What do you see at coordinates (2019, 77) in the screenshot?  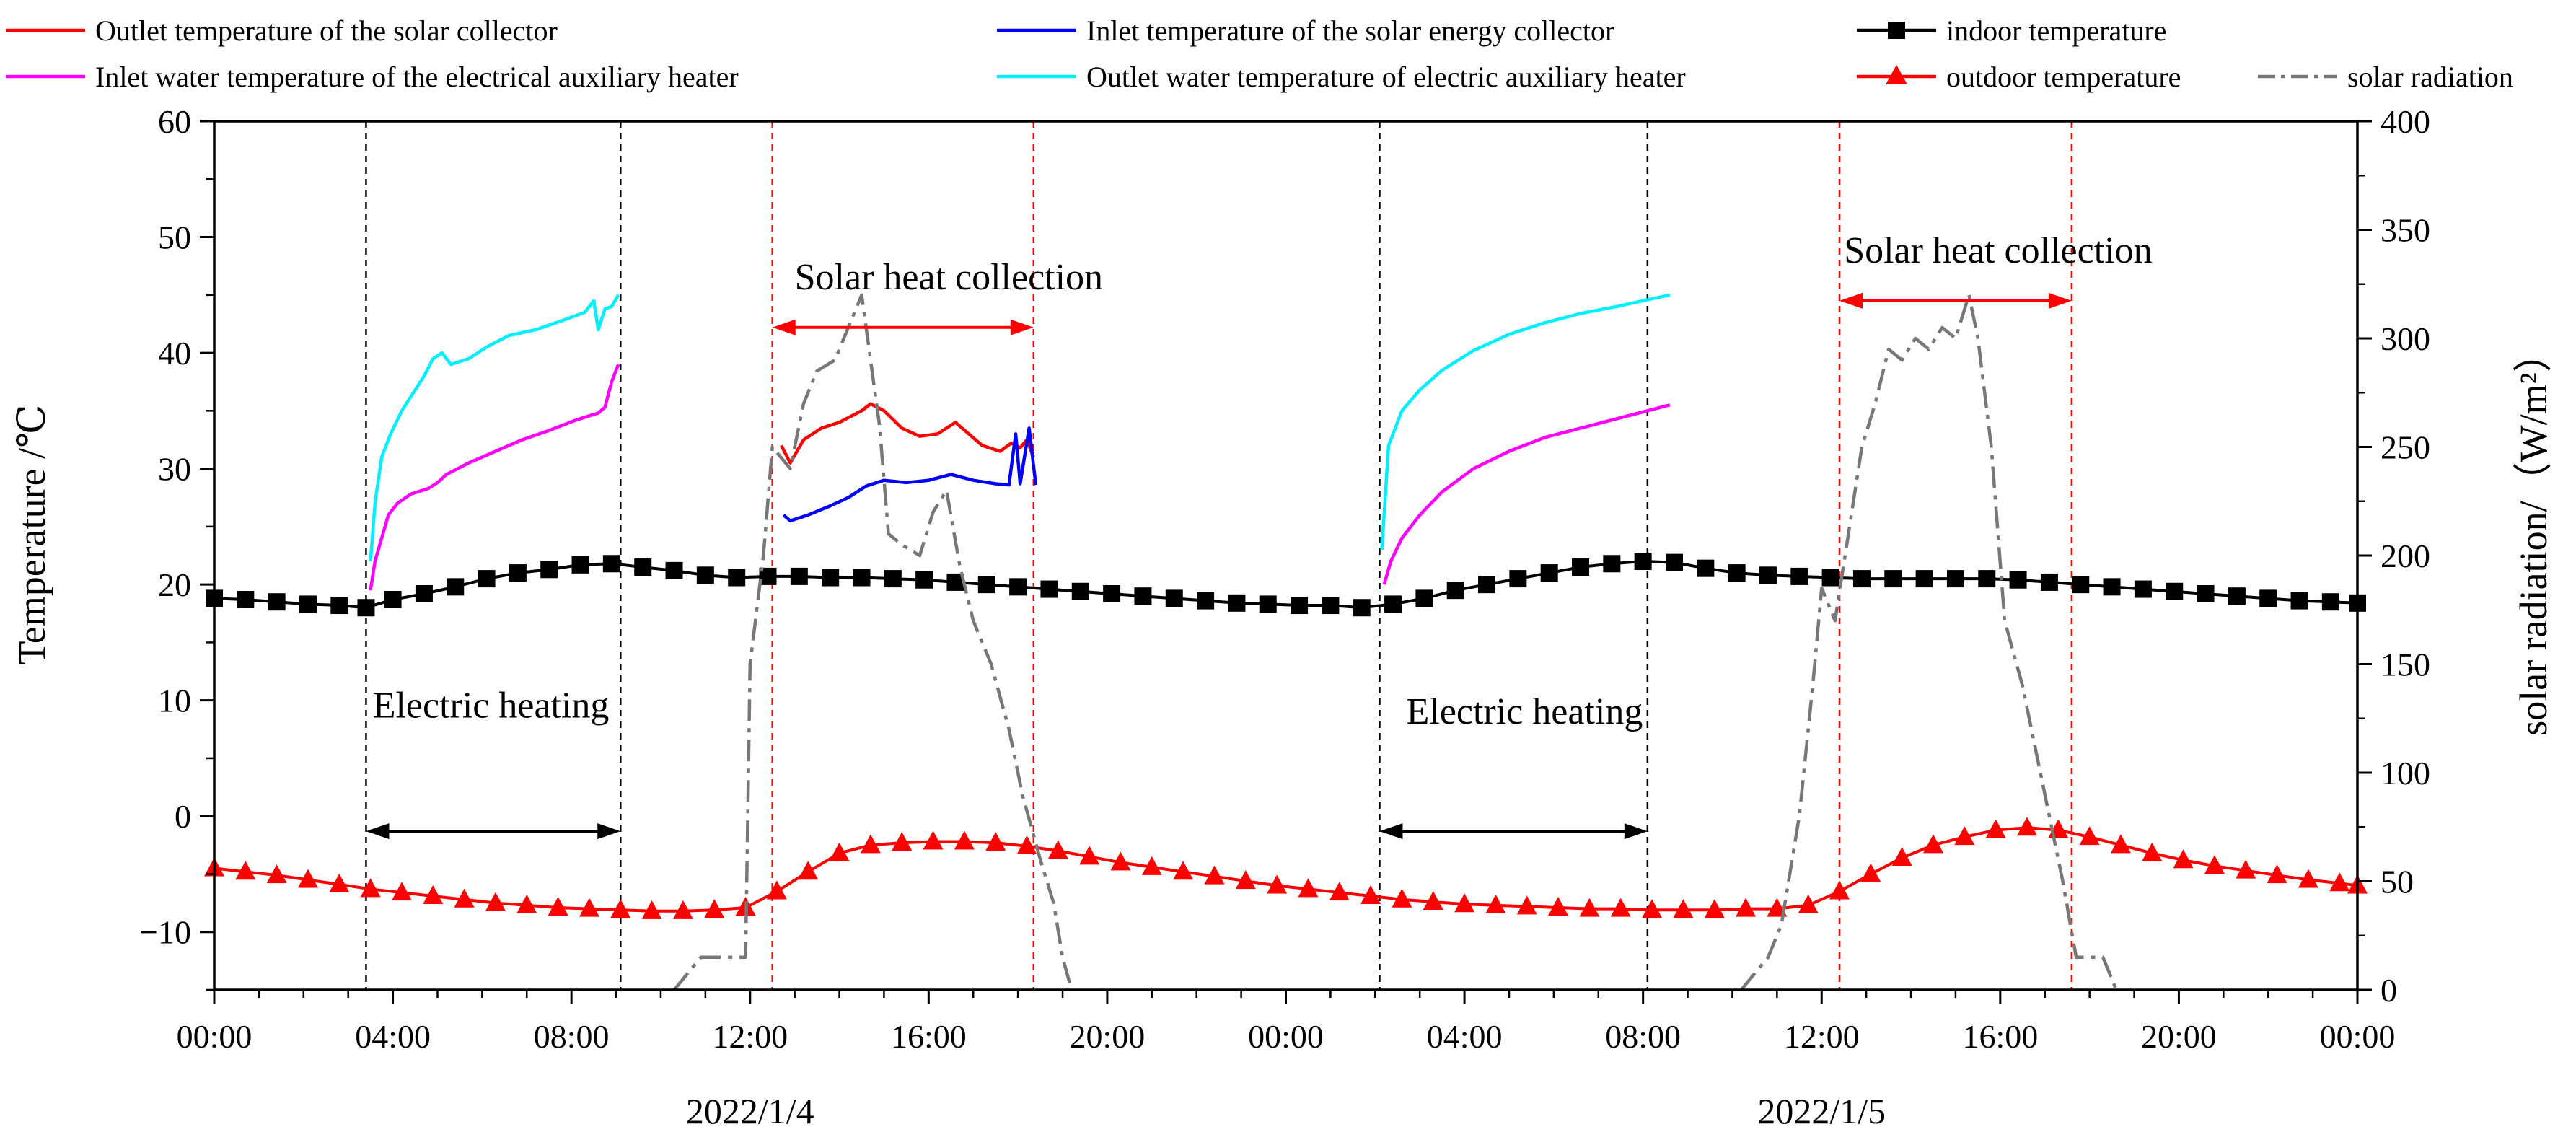 I see `legend-entry-6: outdoor temperature` at bounding box center [2019, 77].